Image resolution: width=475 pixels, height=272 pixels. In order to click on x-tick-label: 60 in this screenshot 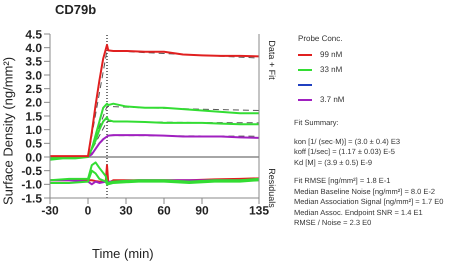, I will do `click(164, 211)`.